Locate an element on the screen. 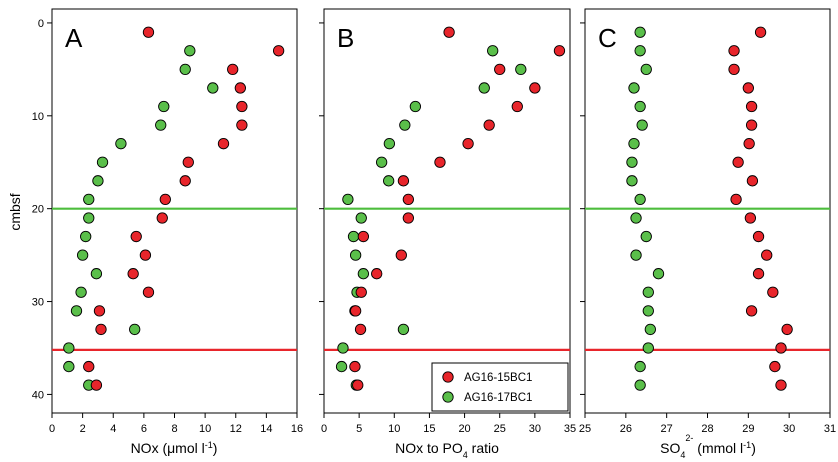 The height and width of the screenshot is (462, 838). x-tick-label: 8 is located at coordinates (174, 429).